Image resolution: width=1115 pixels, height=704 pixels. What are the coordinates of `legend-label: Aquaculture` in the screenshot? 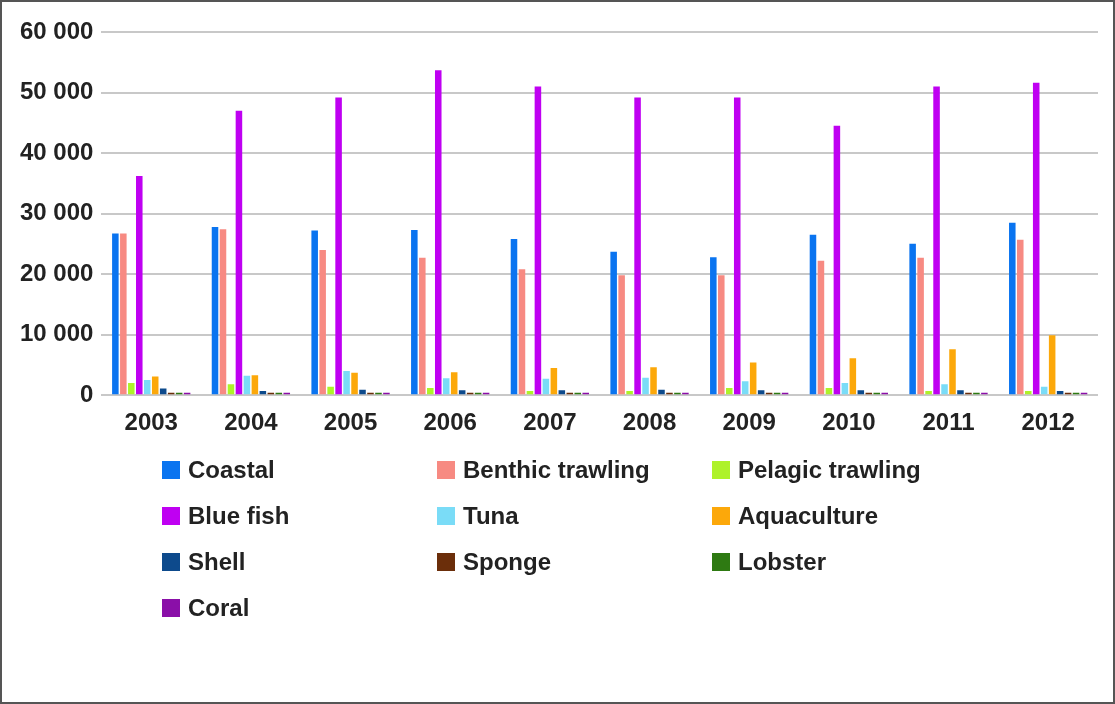 It's located at (808, 516).